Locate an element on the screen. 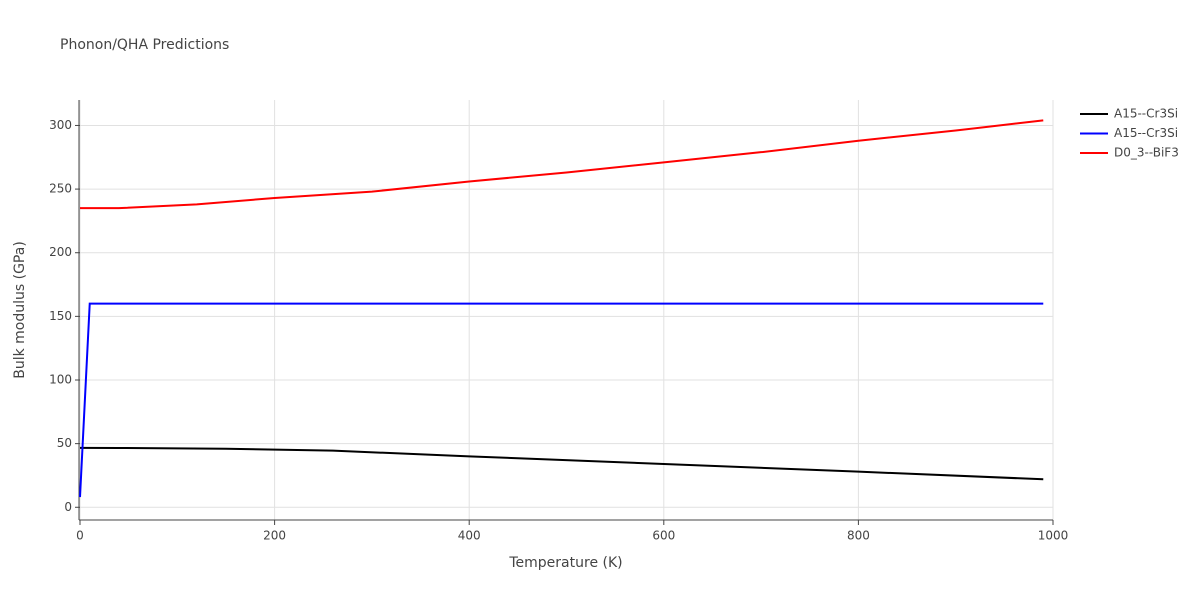 This screenshot has height=604, width=1200. y-tick-label: 250 is located at coordinates (60, 189).